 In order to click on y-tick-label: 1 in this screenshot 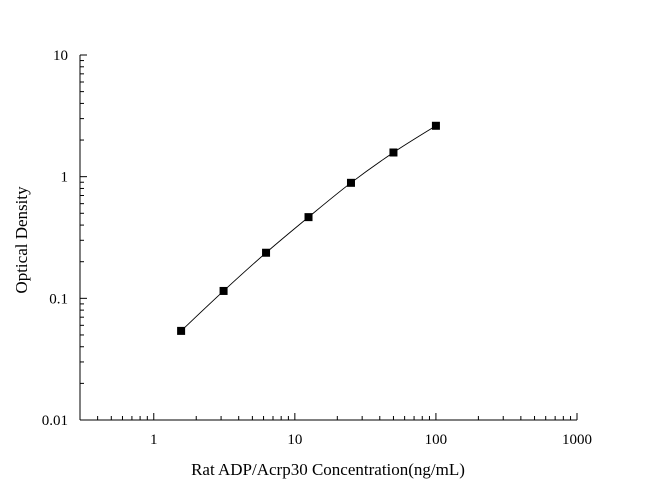, I will do `click(65, 178)`.